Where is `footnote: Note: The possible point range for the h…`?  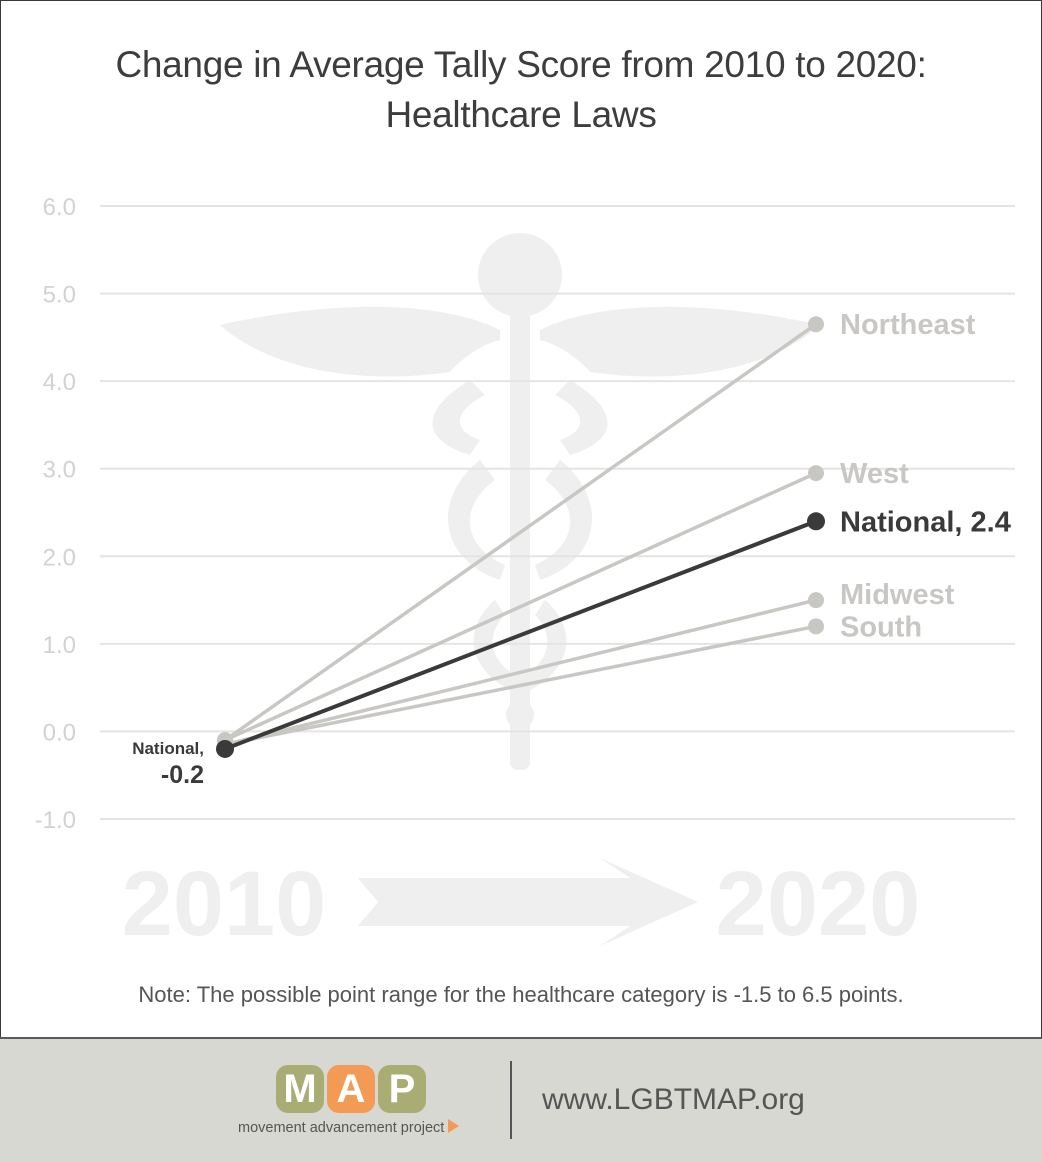
footnote: Note: The possible point range for the h… is located at coordinates (521, 994).